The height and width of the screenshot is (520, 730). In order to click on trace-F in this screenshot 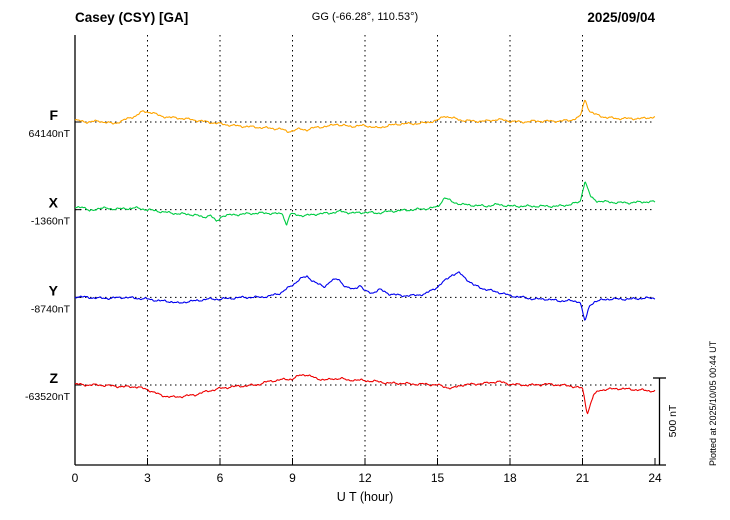, I will do `click(365, 116)`.